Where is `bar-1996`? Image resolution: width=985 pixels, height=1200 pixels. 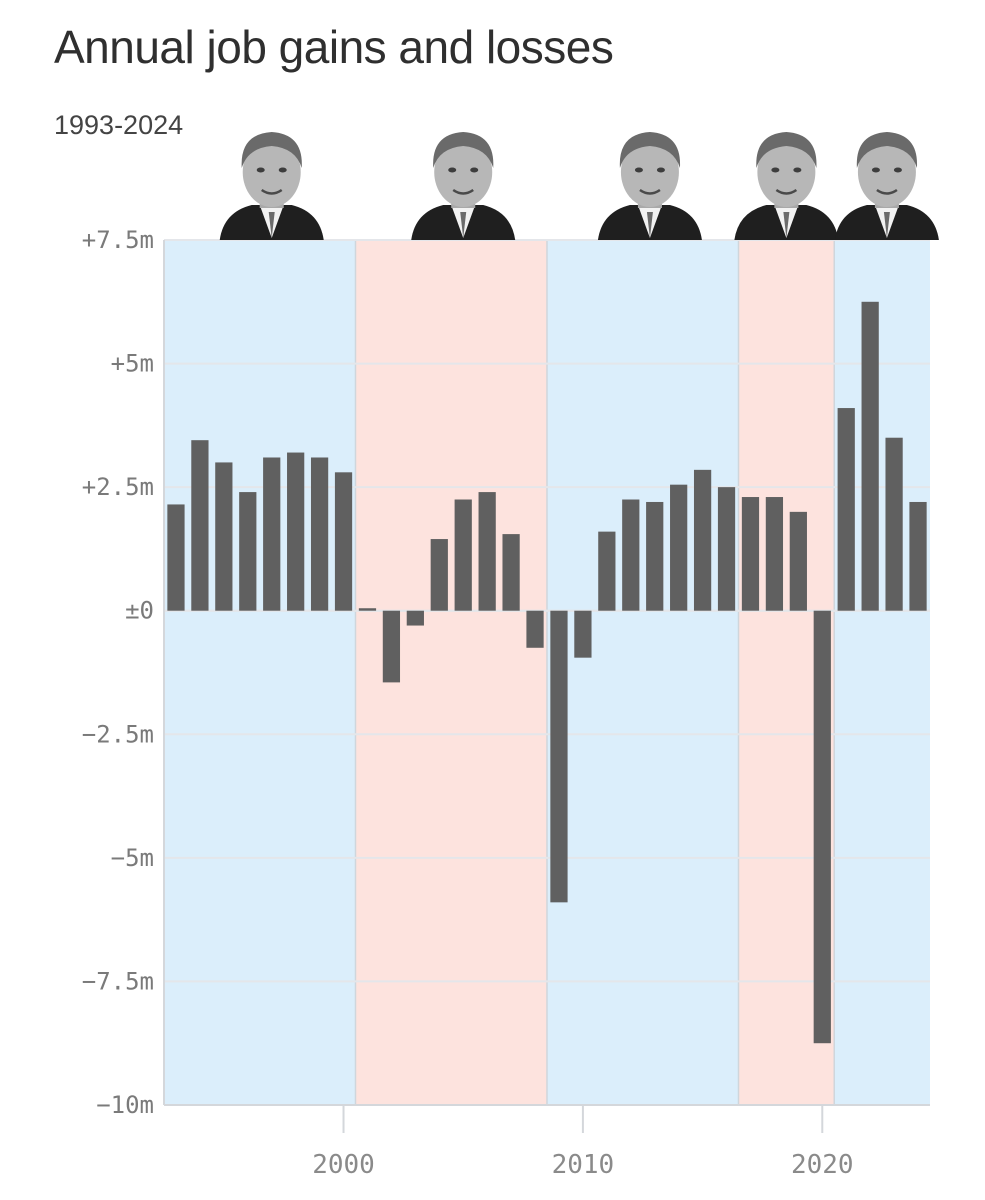 bar-1996 is located at coordinates (248, 551).